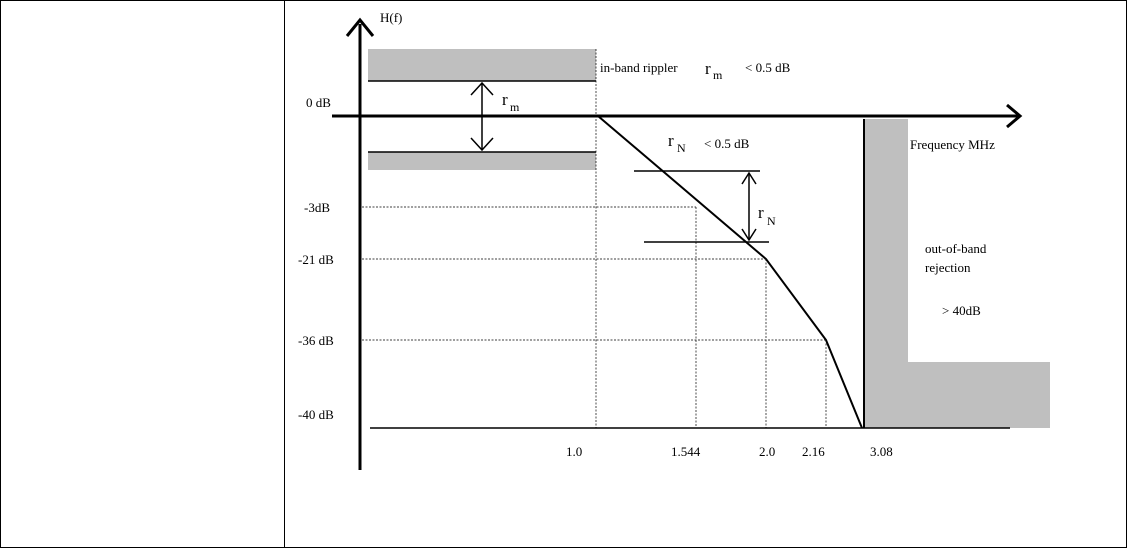 Image resolution: width=1128 pixels, height=549 pixels. Describe the element at coordinates (881, 451) in the screenshot. I see `x-tick-label: 3.08` at that location.